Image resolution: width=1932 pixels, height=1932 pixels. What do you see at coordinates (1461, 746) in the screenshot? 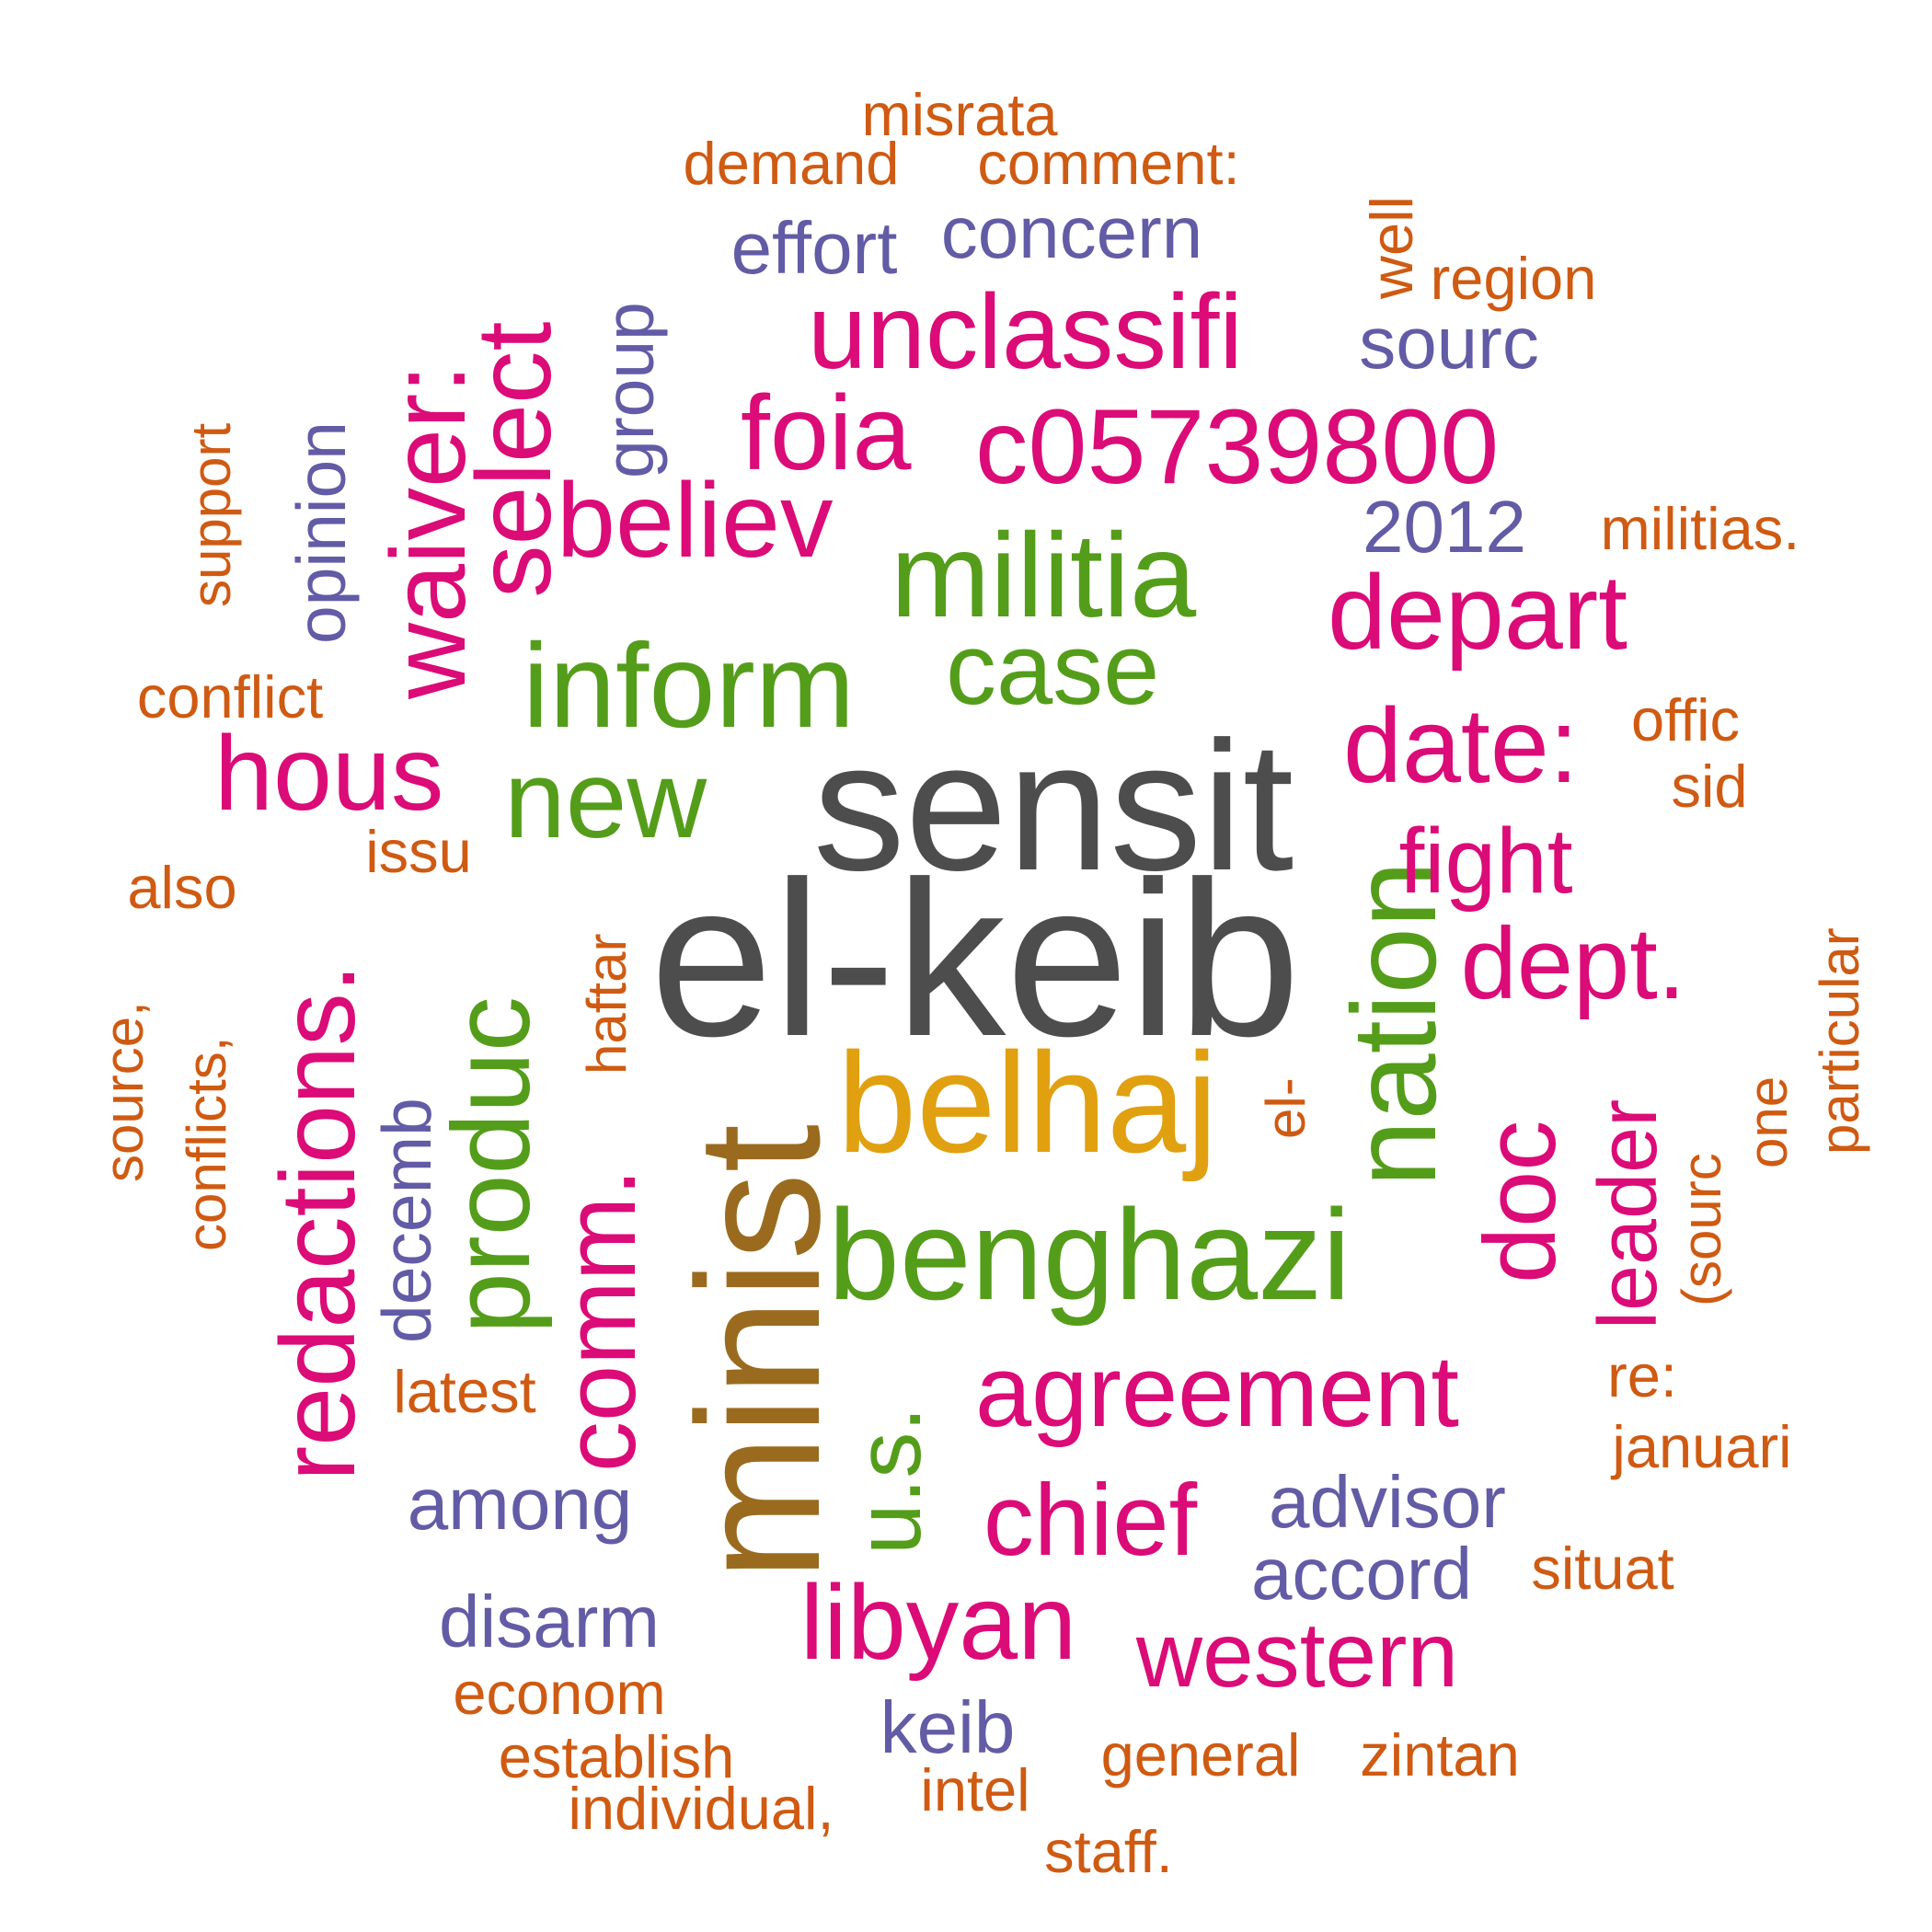
I see `cloud-word: date:` at bounding box center [1461, 746].